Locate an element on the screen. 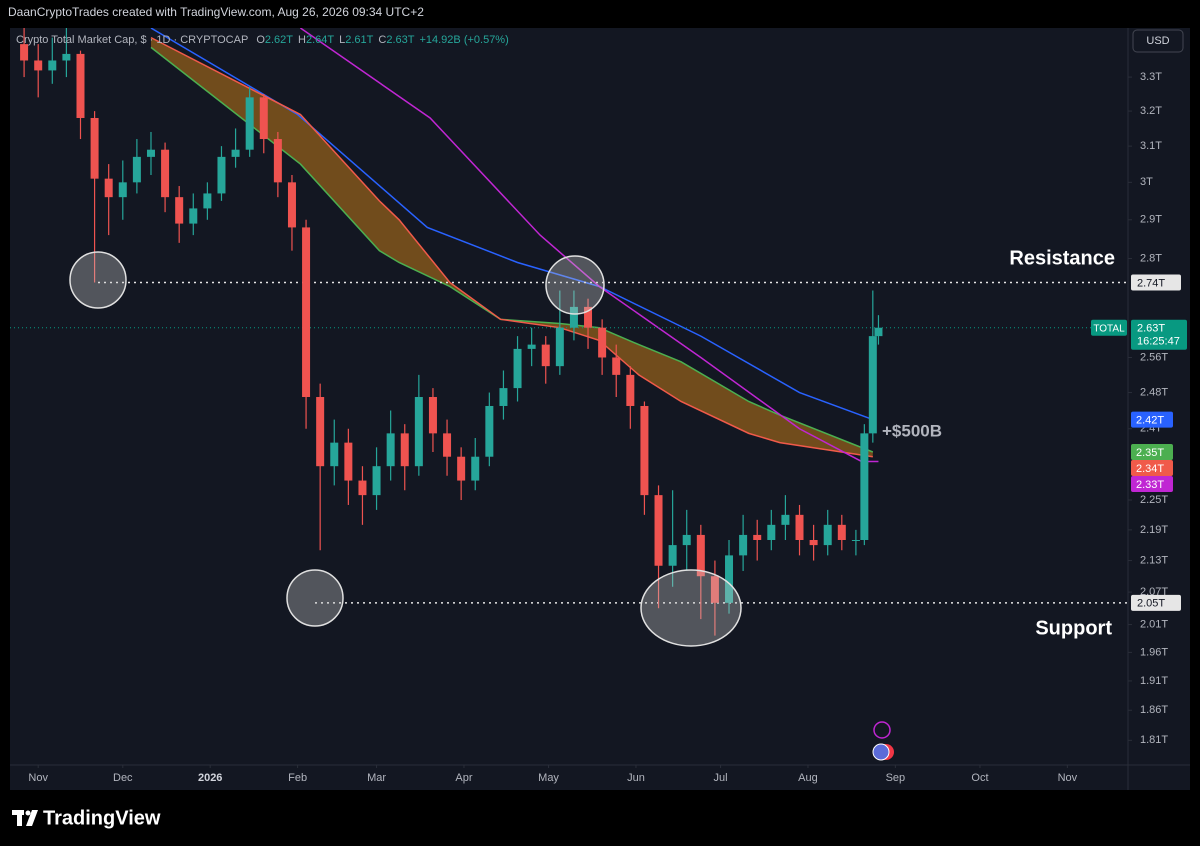 The image size is (1200, 846). annotation: +$500B is located at coordinates (912, 430).